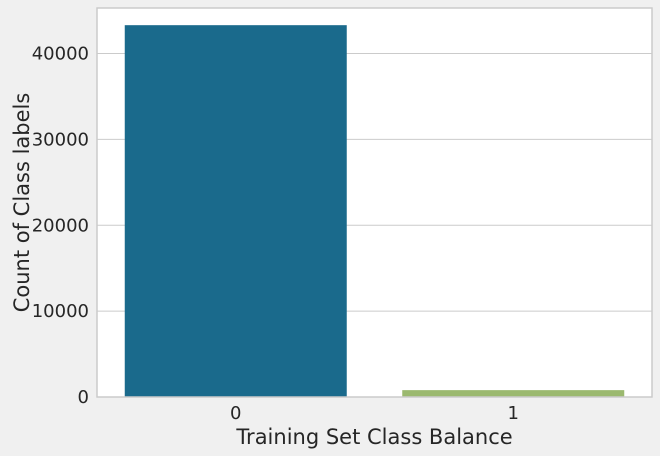  I want to click on y-tick-labels: 0 10000 20000 30000 40000, so click(60, 226).